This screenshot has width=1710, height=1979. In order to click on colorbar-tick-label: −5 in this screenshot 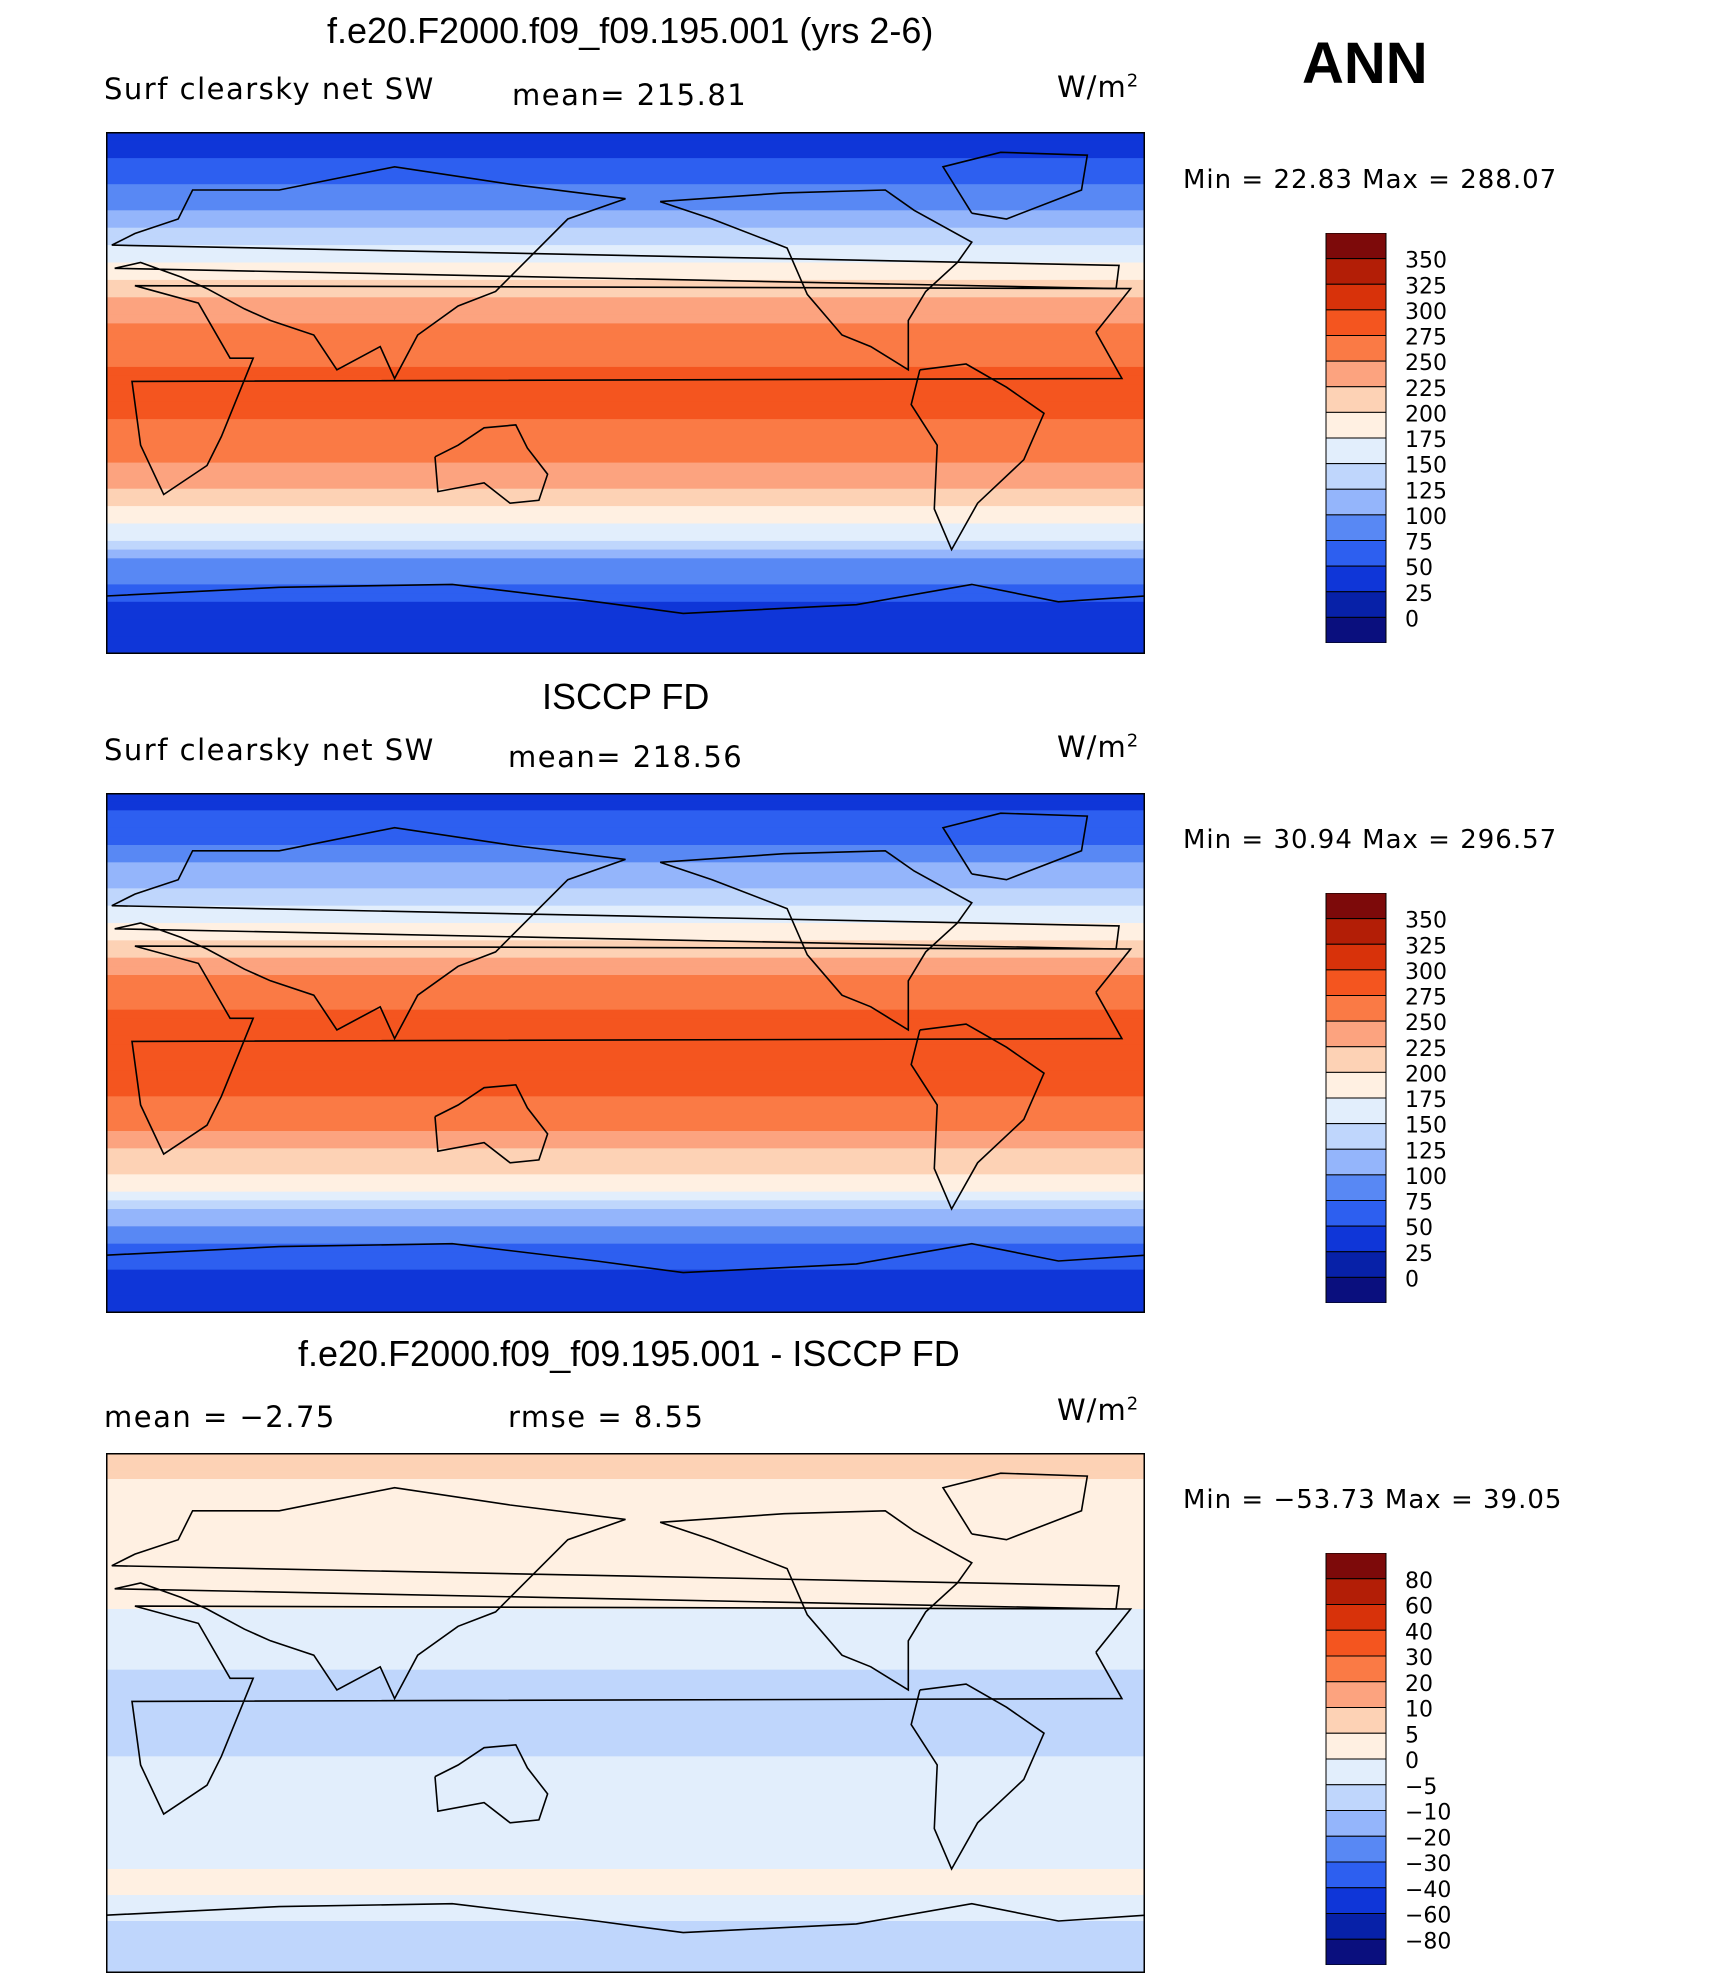, I will do `click(1421, 1787)`.